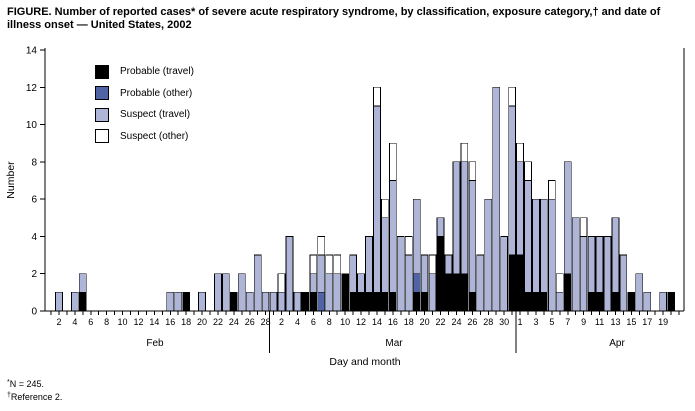 The width and height of the screenshot is (695, 411). I want to click on x-tick-label: 13, so click(615, 322).